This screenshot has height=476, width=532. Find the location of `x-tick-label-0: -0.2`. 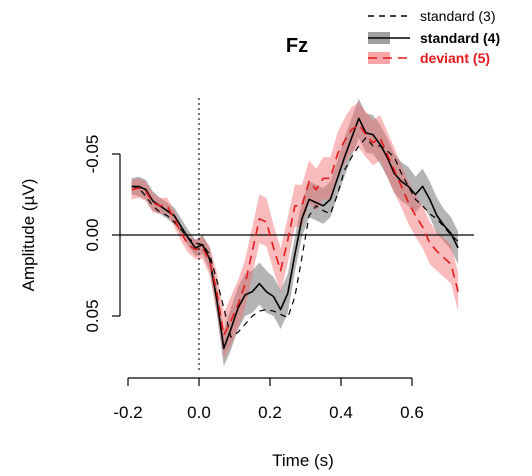

x-tick-label-0: -0.2 is located at coordinates (127, 412).